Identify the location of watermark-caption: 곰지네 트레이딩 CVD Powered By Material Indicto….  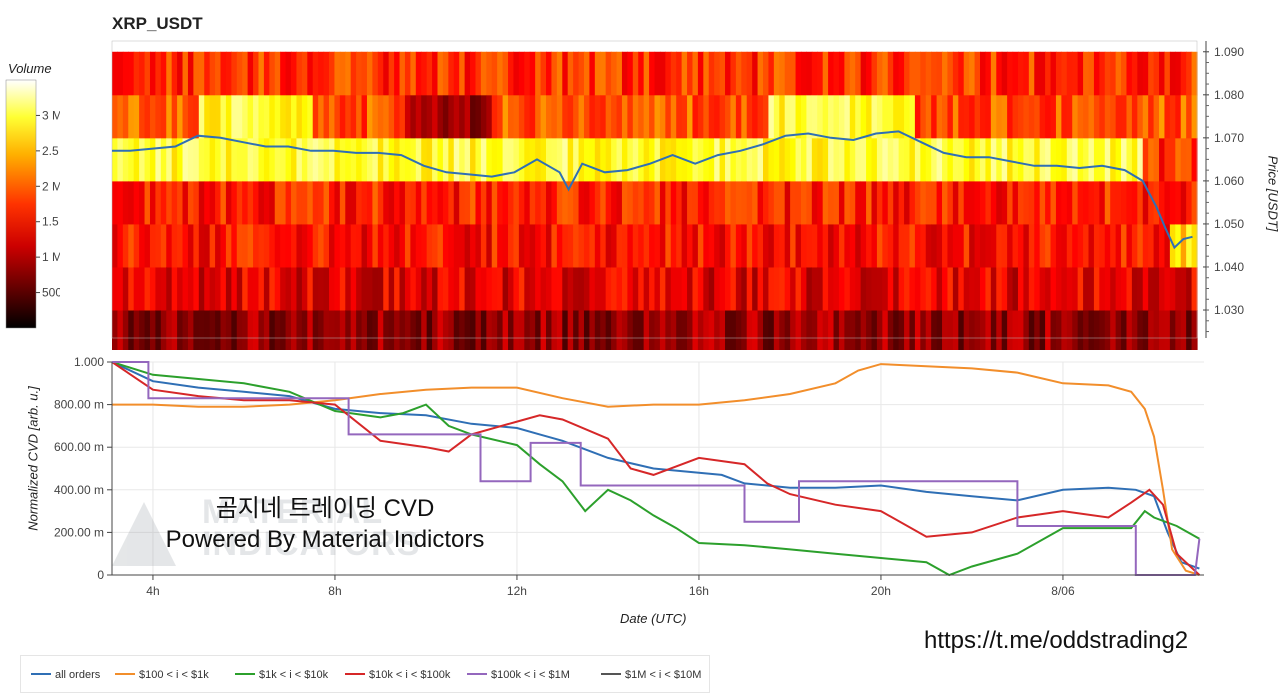
(325, 524).